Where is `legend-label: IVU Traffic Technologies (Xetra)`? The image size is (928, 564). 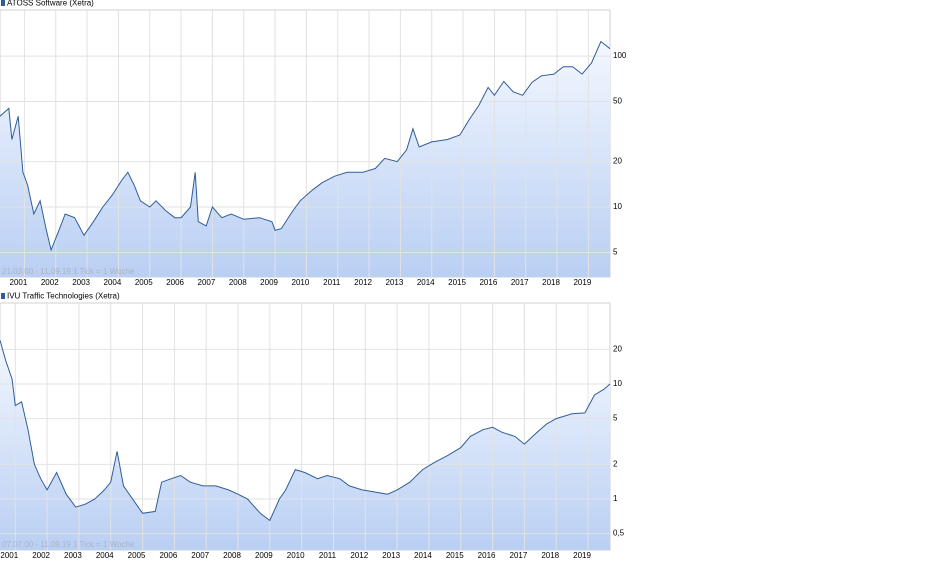 legend-label: IVU Traffic Technologies (Xetra) is located at coordinates (63, 296).